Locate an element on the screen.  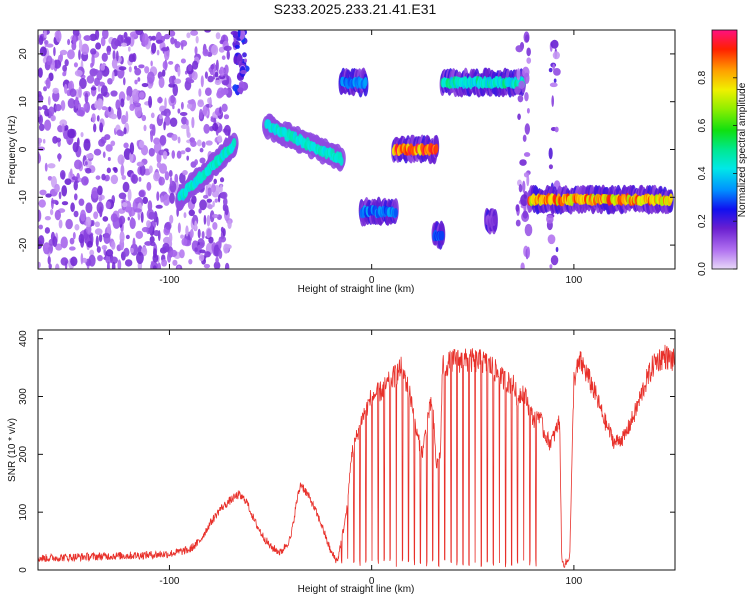
figure-title: S233.2025.233.21.41.E31 is located at coordinates (355, 9).